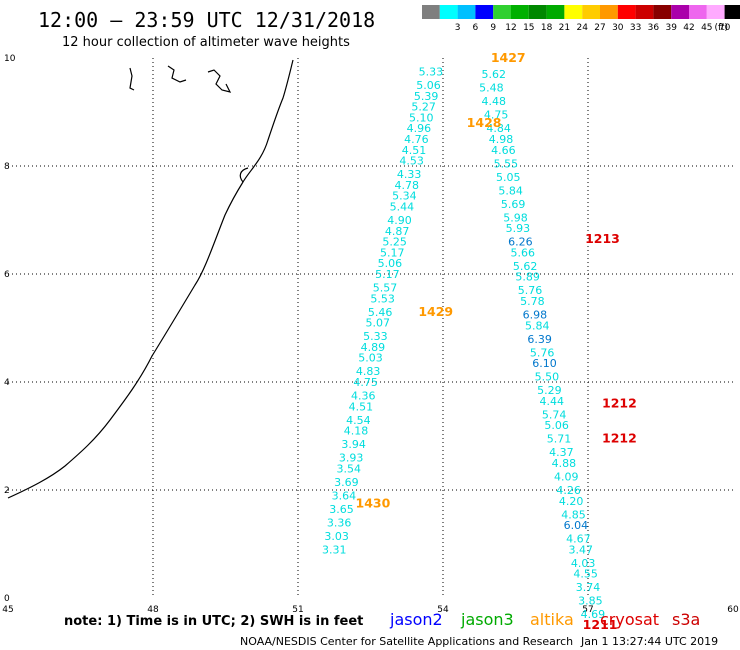 Image resolution: width=740 pixels, height=650 pixels. Describe the element at coordinates (635, 28) in the screenshot. I see `colorbar-label: 33` at that location.